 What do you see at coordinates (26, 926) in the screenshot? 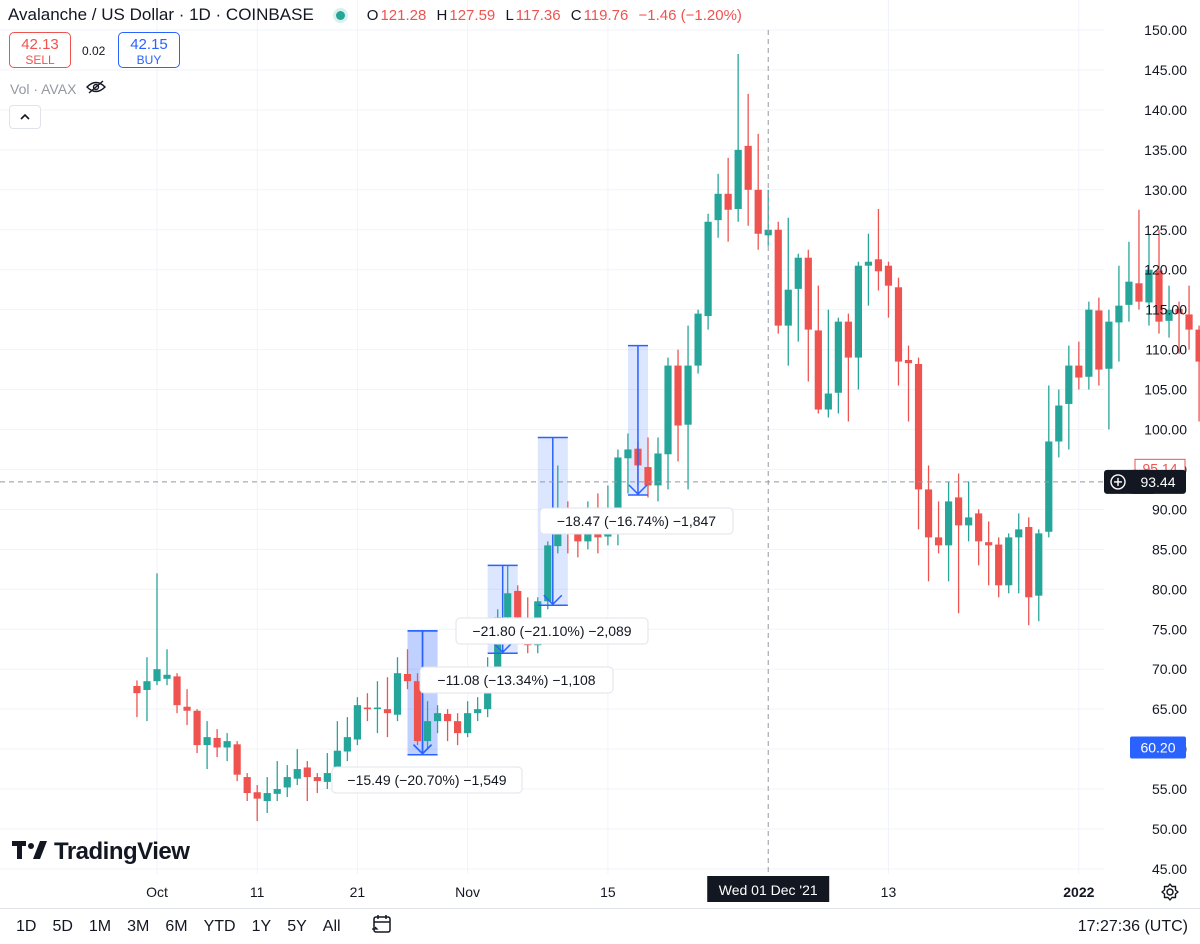
I see `range-1d-button: 1D` at bounding box center [26, 926].